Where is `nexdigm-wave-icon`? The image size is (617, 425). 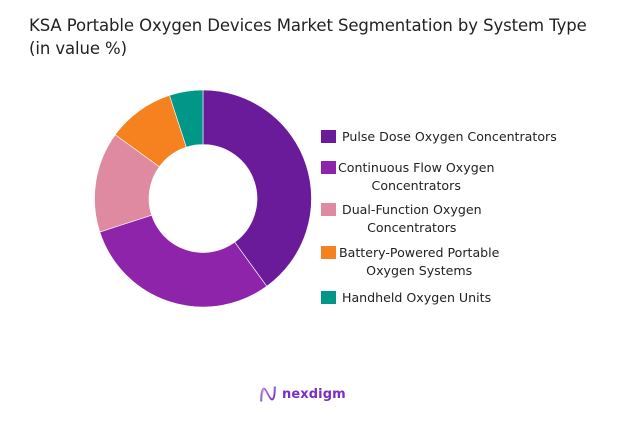 nexdigm-wave-icon is located at coordinates (268, 394).